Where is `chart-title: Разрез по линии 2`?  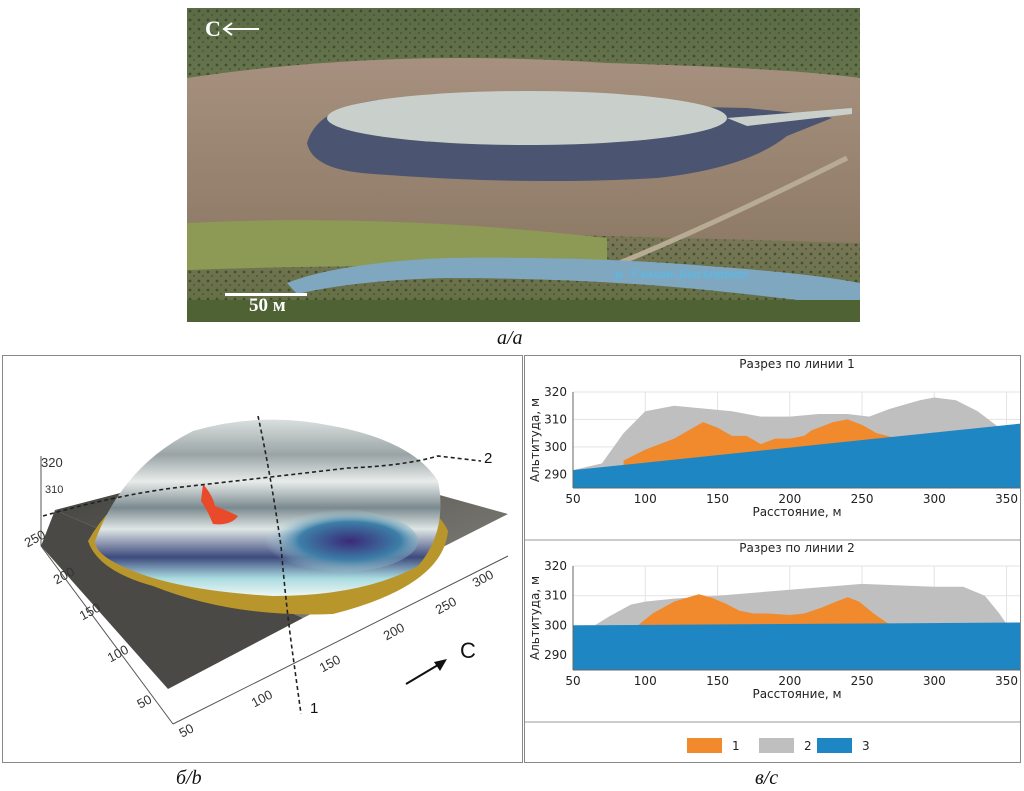 chart-title: Разрез по линии 2 is located at coordinates (797, 548).